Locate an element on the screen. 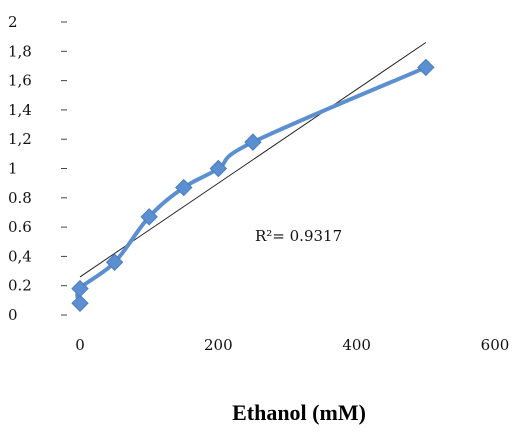 The height and width of the screenshot is (441, 518). y-tick-label: 0 is located at coordinates (13, 315).